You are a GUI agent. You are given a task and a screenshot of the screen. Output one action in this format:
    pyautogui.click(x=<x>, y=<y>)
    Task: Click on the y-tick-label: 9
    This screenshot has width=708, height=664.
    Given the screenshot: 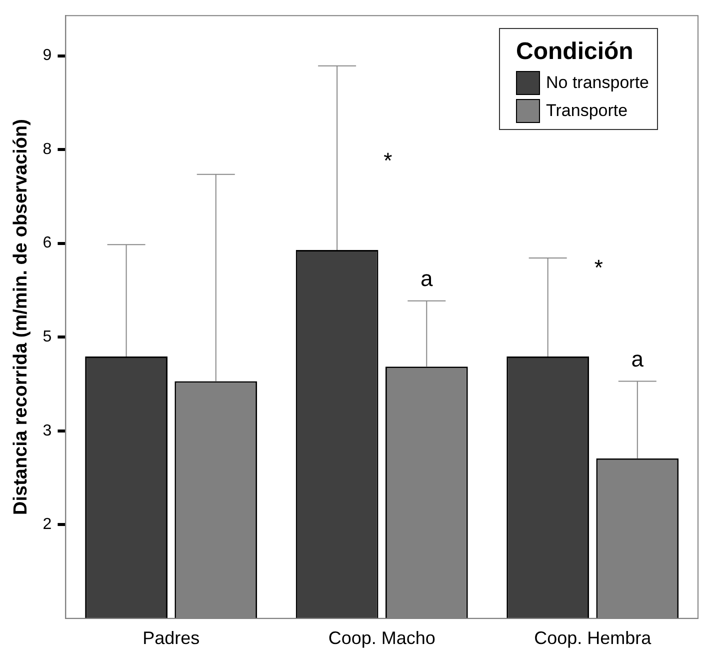 What is the action you would take?
    pyautogui.click(x=47, y=55)
    